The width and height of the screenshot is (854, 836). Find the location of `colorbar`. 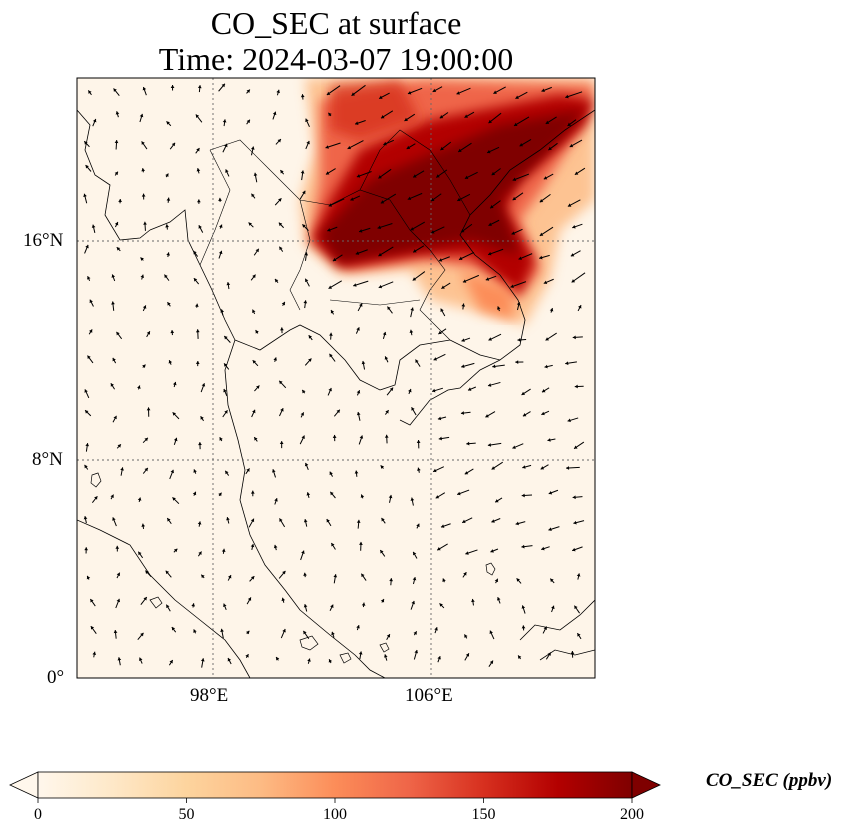

colorbar is located at coordinates (335, 787).